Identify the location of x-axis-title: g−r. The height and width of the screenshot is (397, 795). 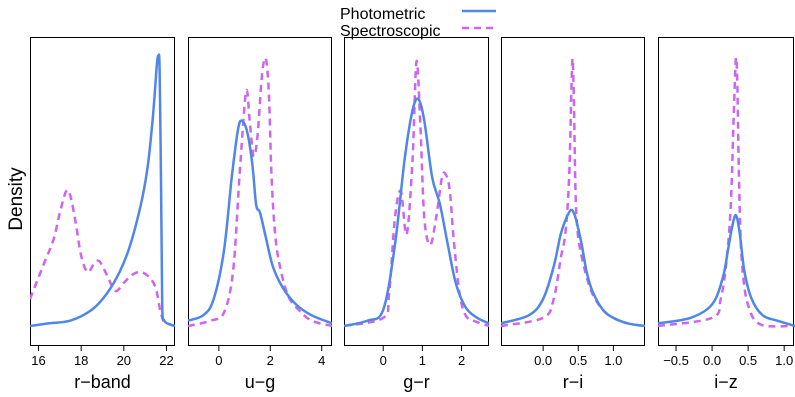
(416, 382).